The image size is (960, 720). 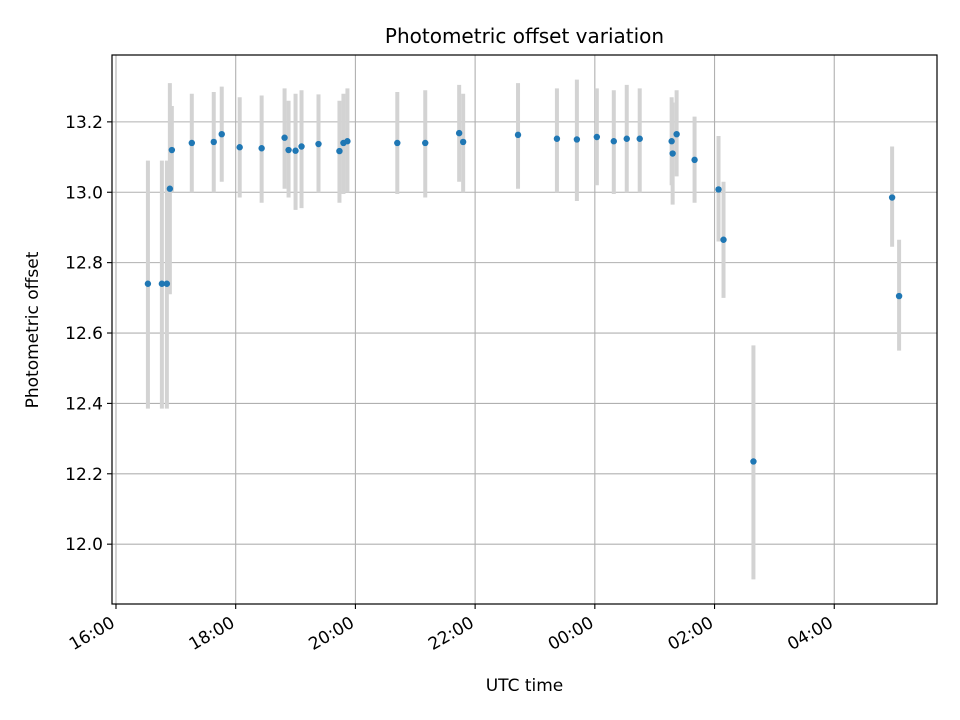 I want to click on chart-title: Photometric offset variation, so click(x=524, y=36).